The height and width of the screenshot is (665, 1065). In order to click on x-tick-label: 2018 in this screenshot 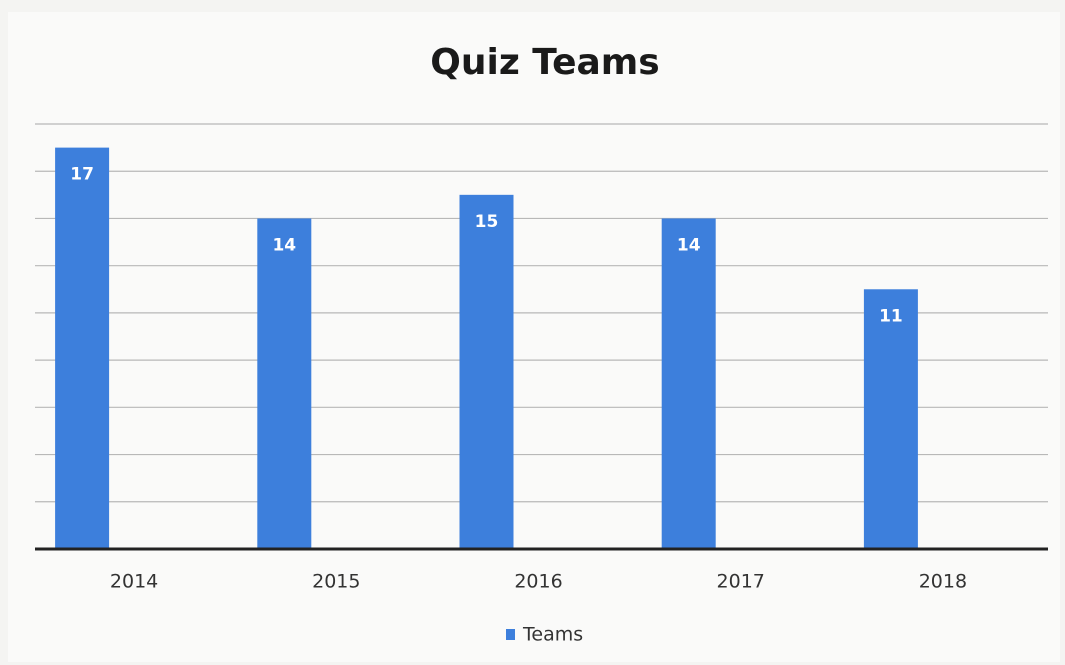, I will do `click(943, 582)`.